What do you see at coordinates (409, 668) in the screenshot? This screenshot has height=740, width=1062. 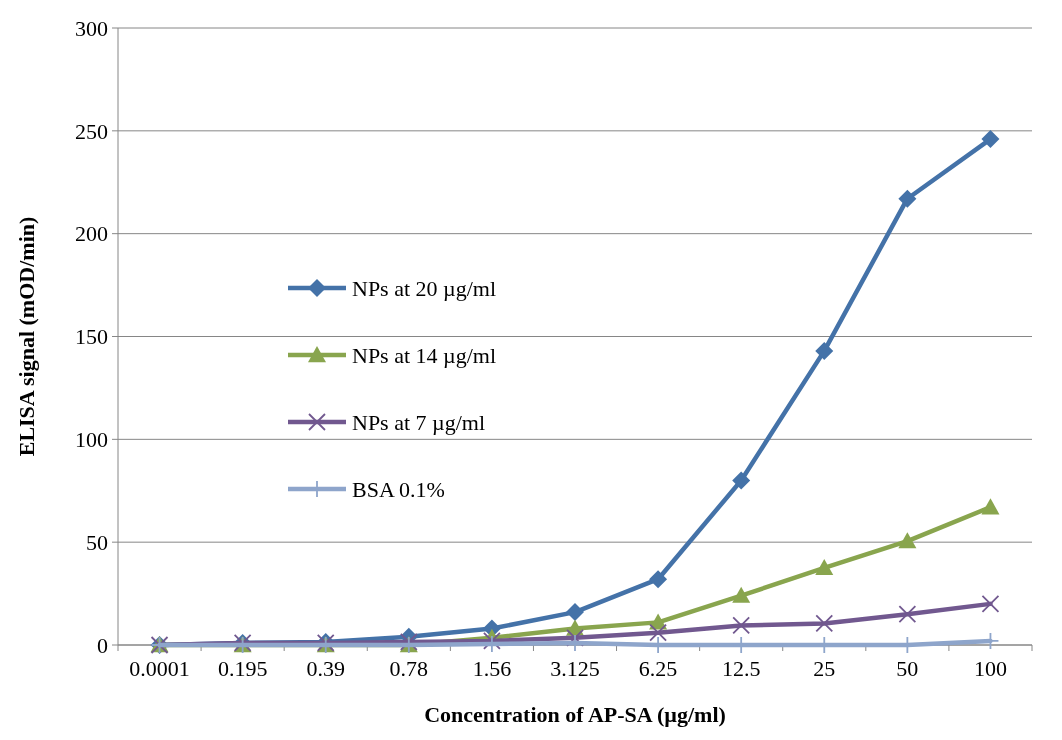 I see `x-tick-label: 0.78` at bounding box center [409, 668].